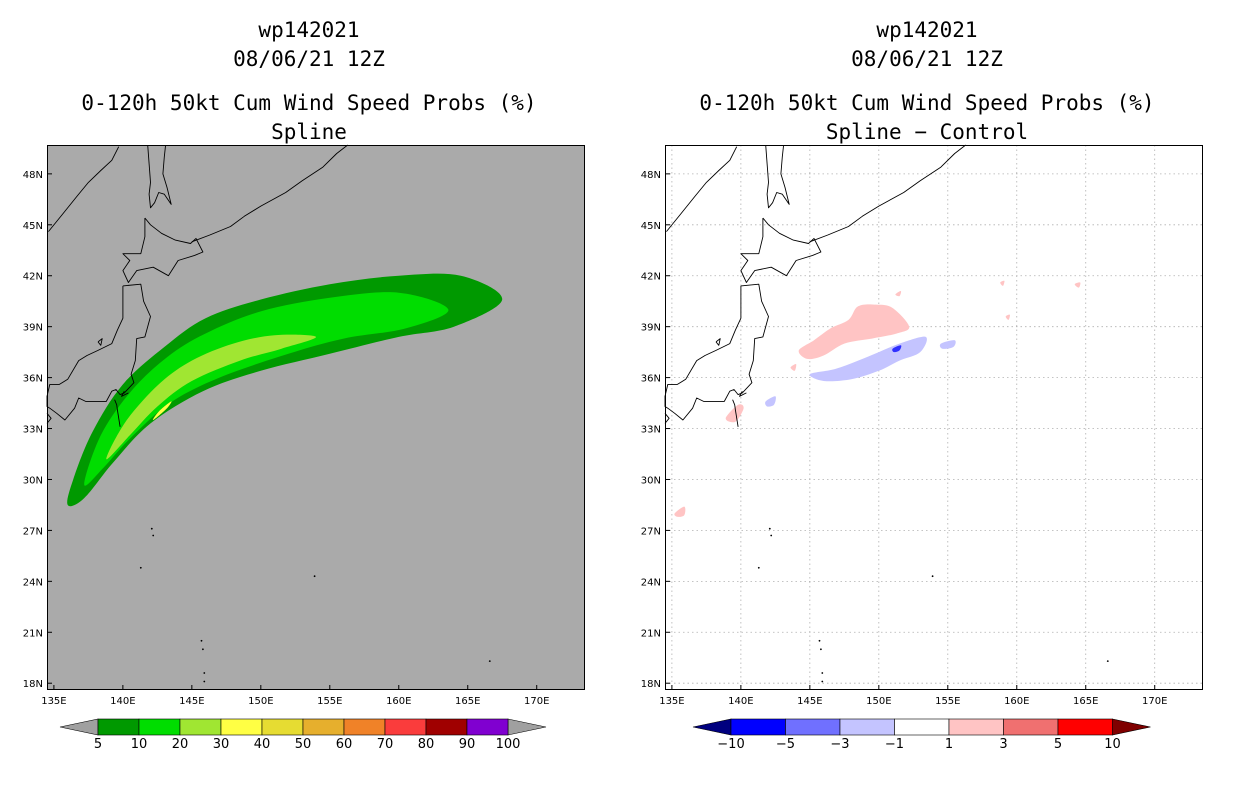 The width and height of the screenshot is (1236, 800). I want to click on coastline-hokkaido, so click(781, 250).